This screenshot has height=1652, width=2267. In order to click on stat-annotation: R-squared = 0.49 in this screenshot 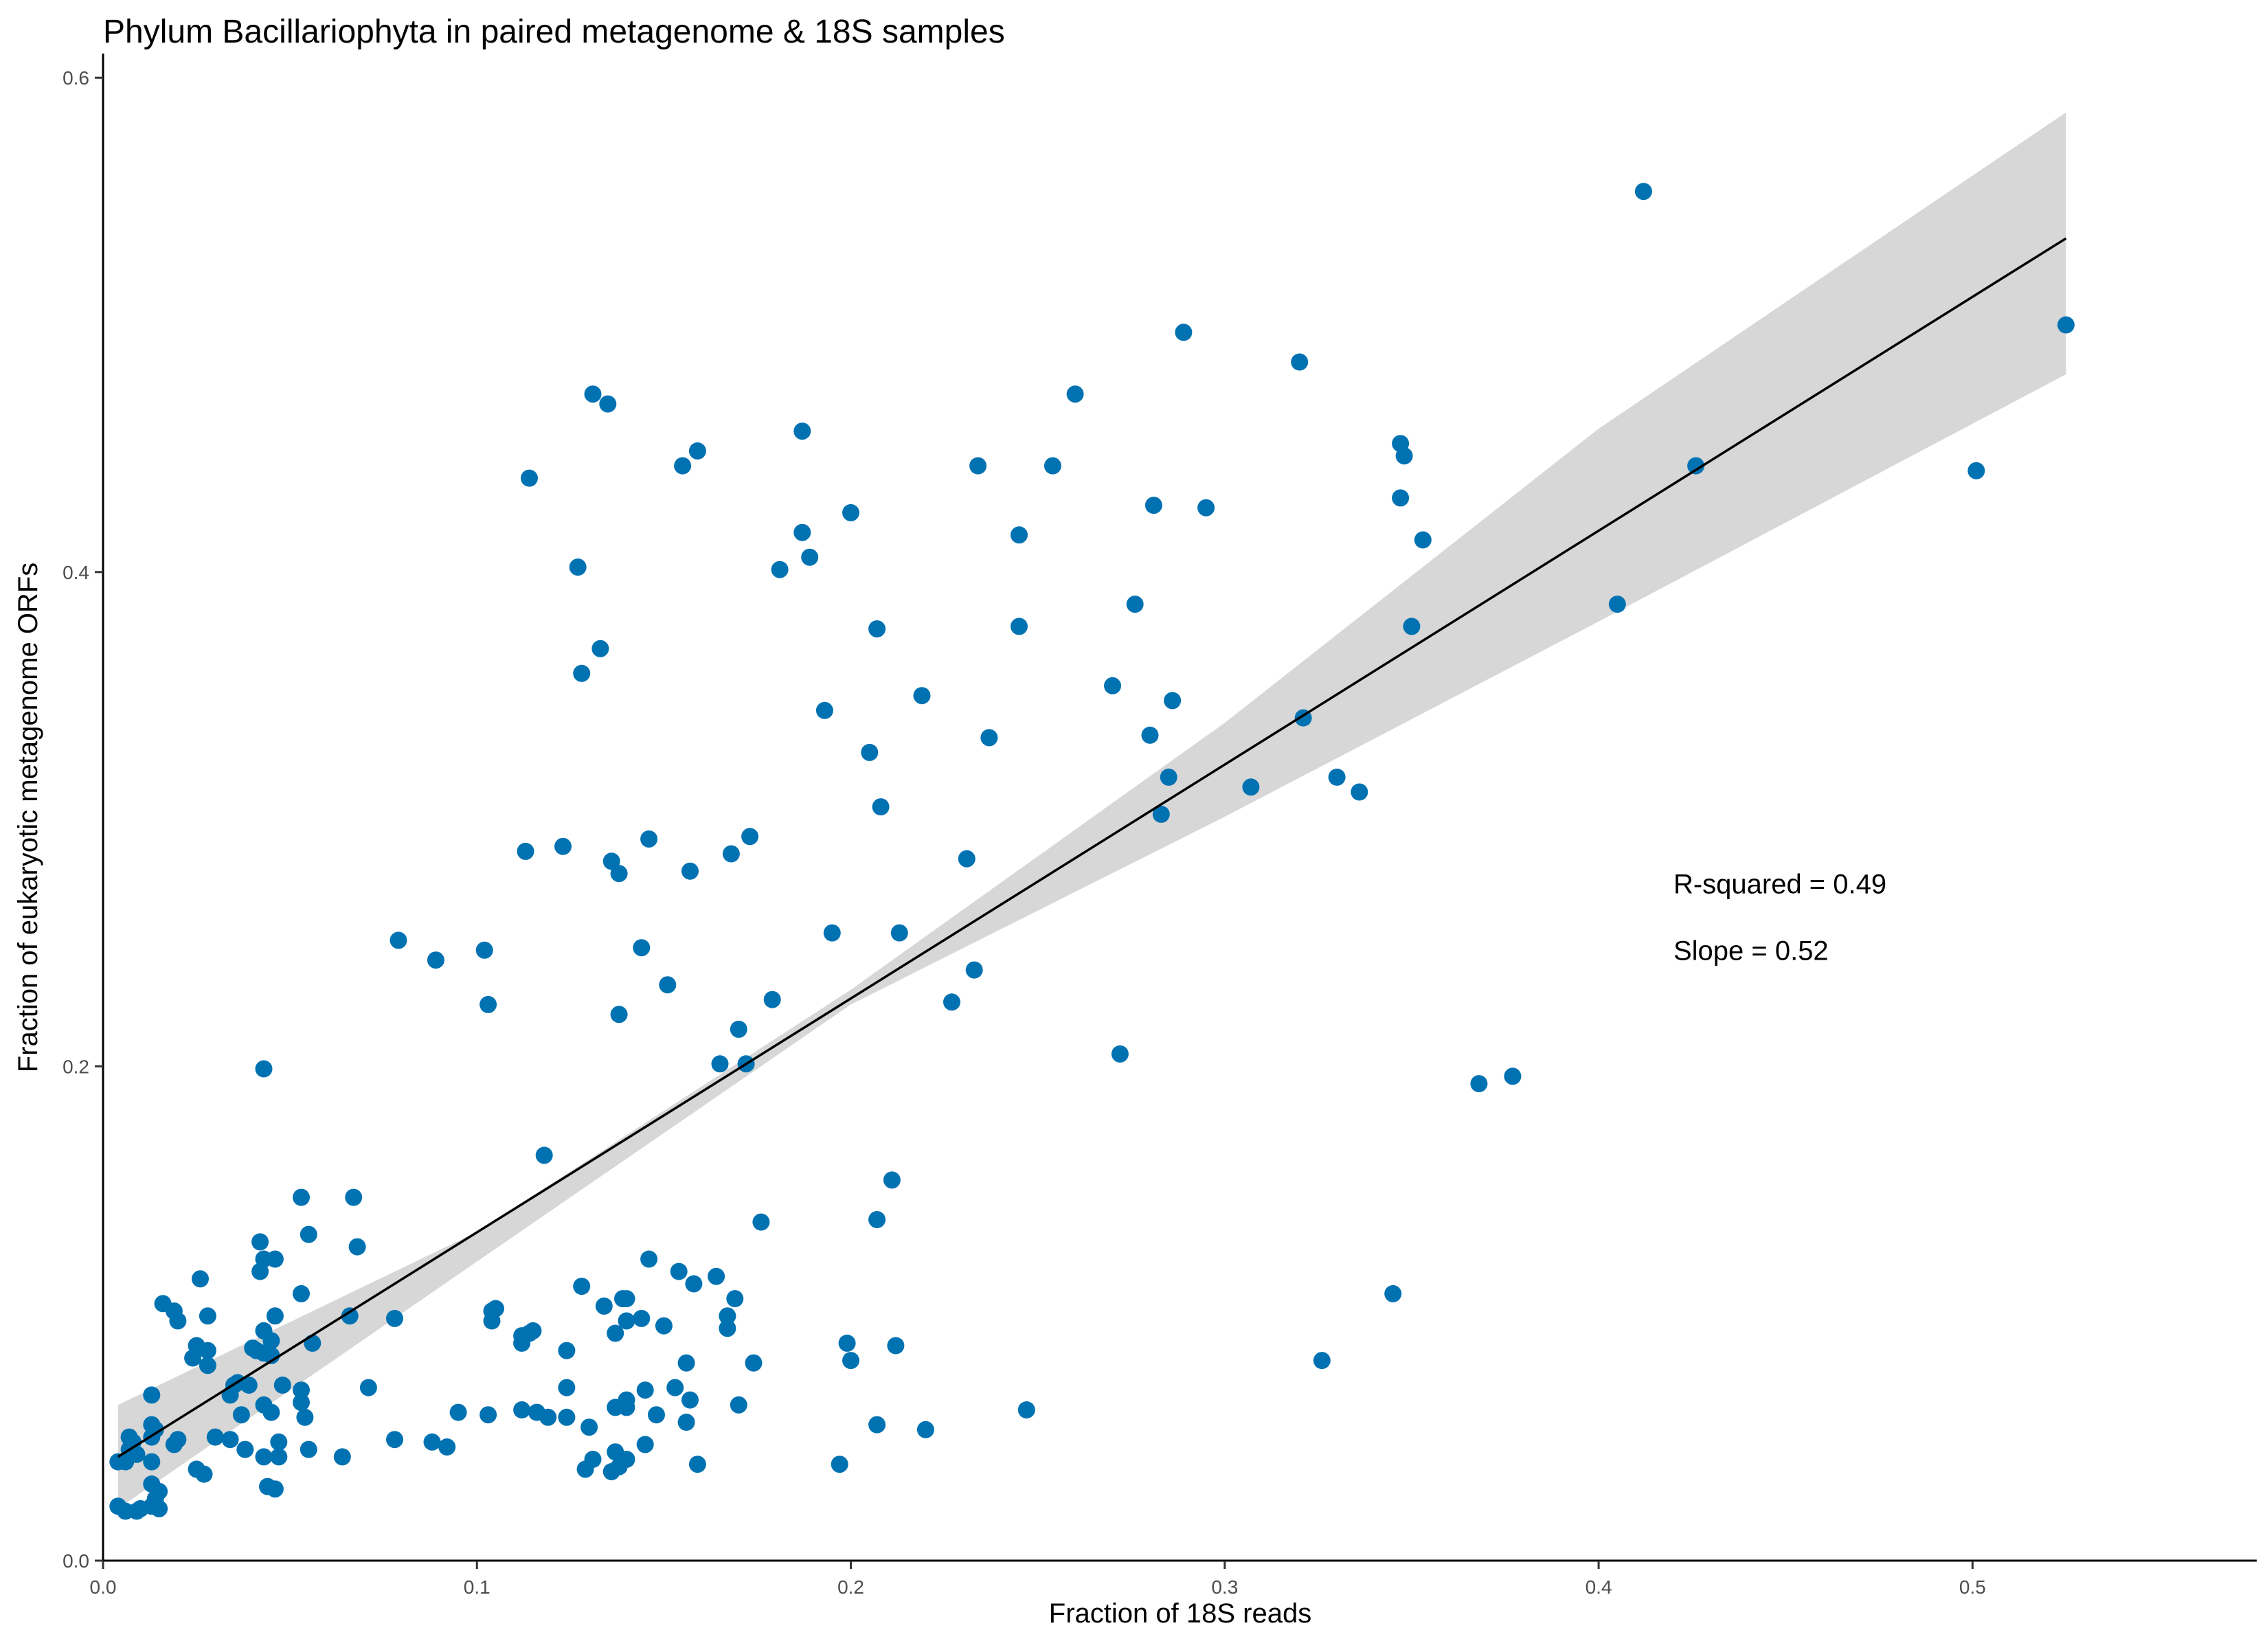, I will do `click(1779, 885)`.